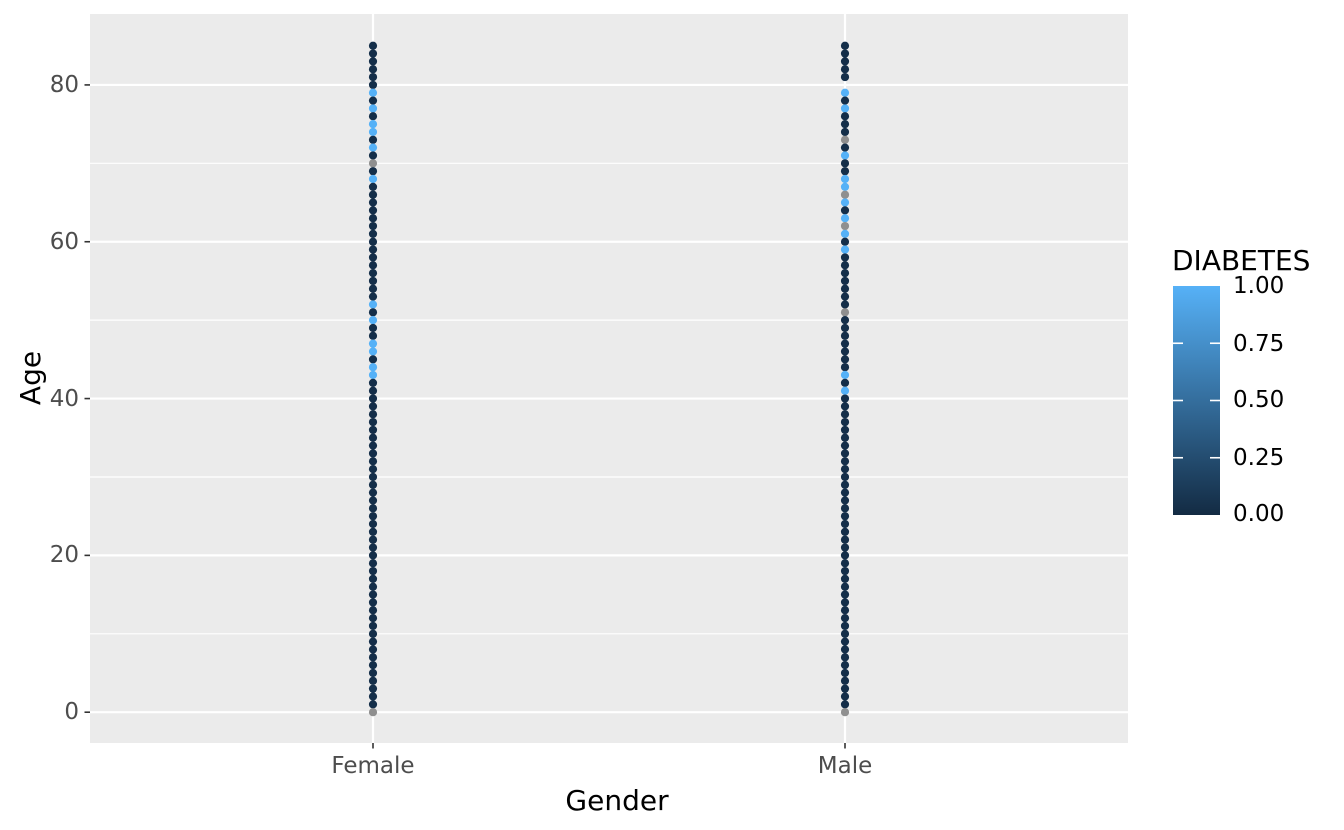 The width and height of the screenshot is (1344, 830). I want to click on legend-tick-label: 0.50, so click(1259, 400).